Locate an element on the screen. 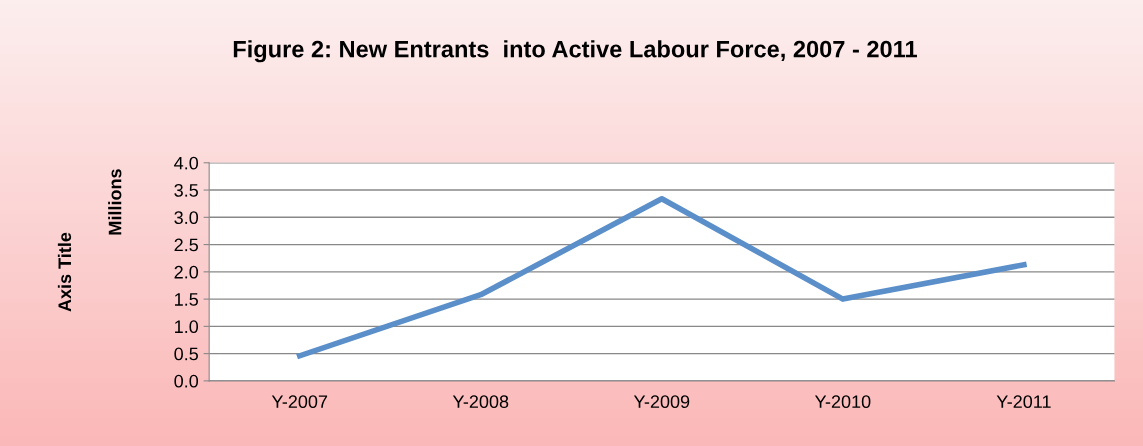 The height and width of the screenshot is (446, 1143). x-tick-label: Y-2007 is located at coordinates (299, 402).